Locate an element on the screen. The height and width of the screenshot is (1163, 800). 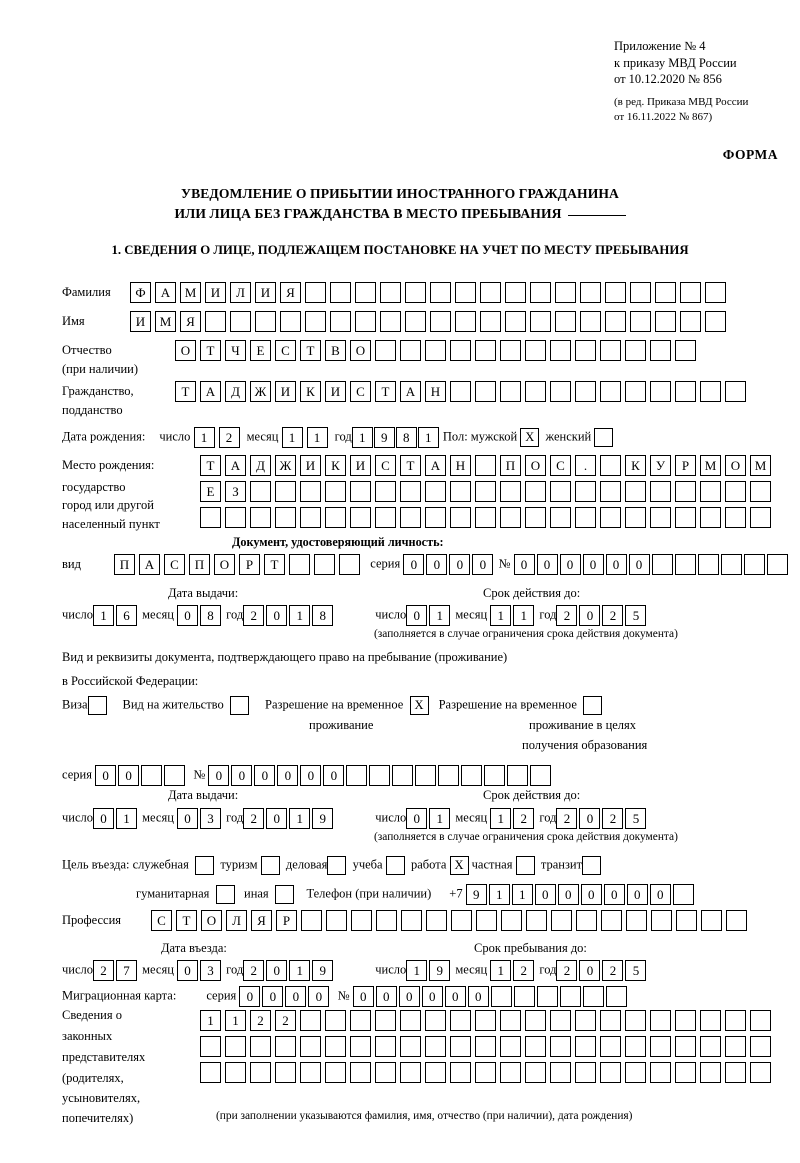
char-cell: 5 is located at coordinates (636, 970).